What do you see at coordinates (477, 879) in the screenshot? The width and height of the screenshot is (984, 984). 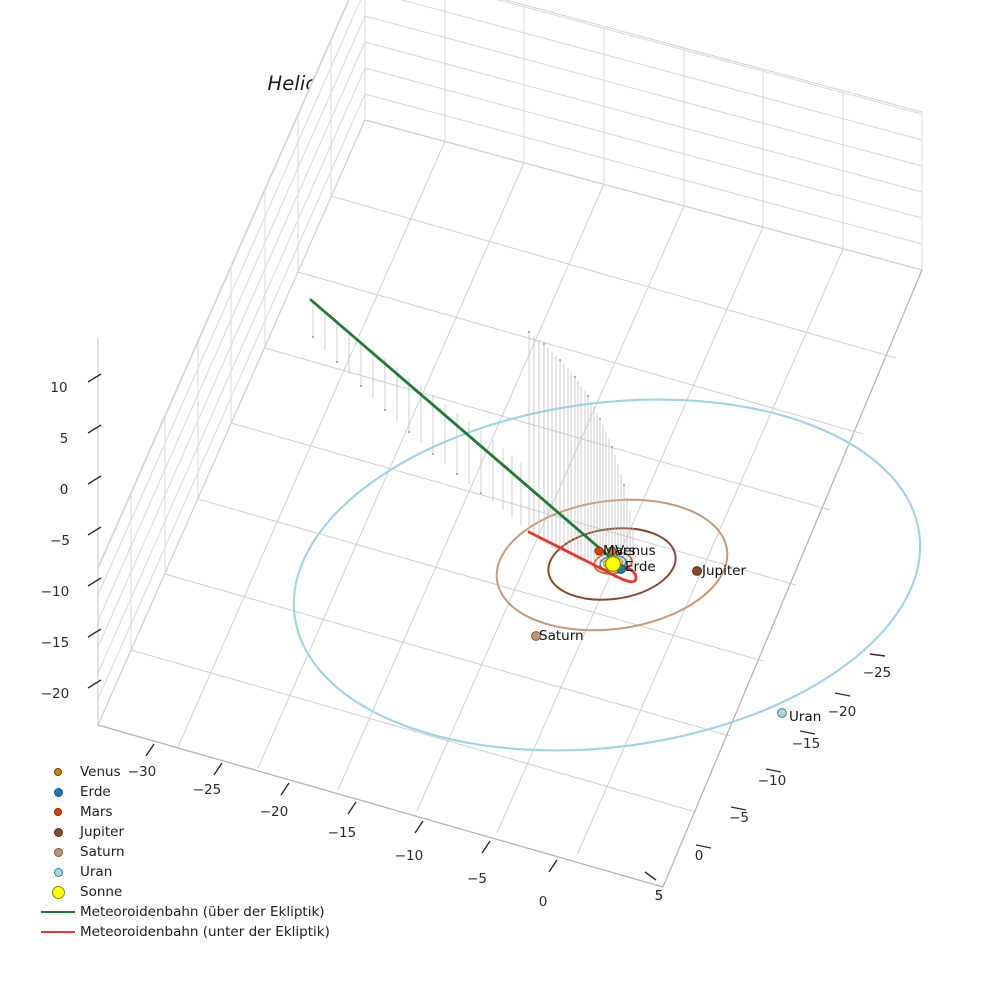 I see `x-tick-label-5: −5` at bounding box center [477, 879].